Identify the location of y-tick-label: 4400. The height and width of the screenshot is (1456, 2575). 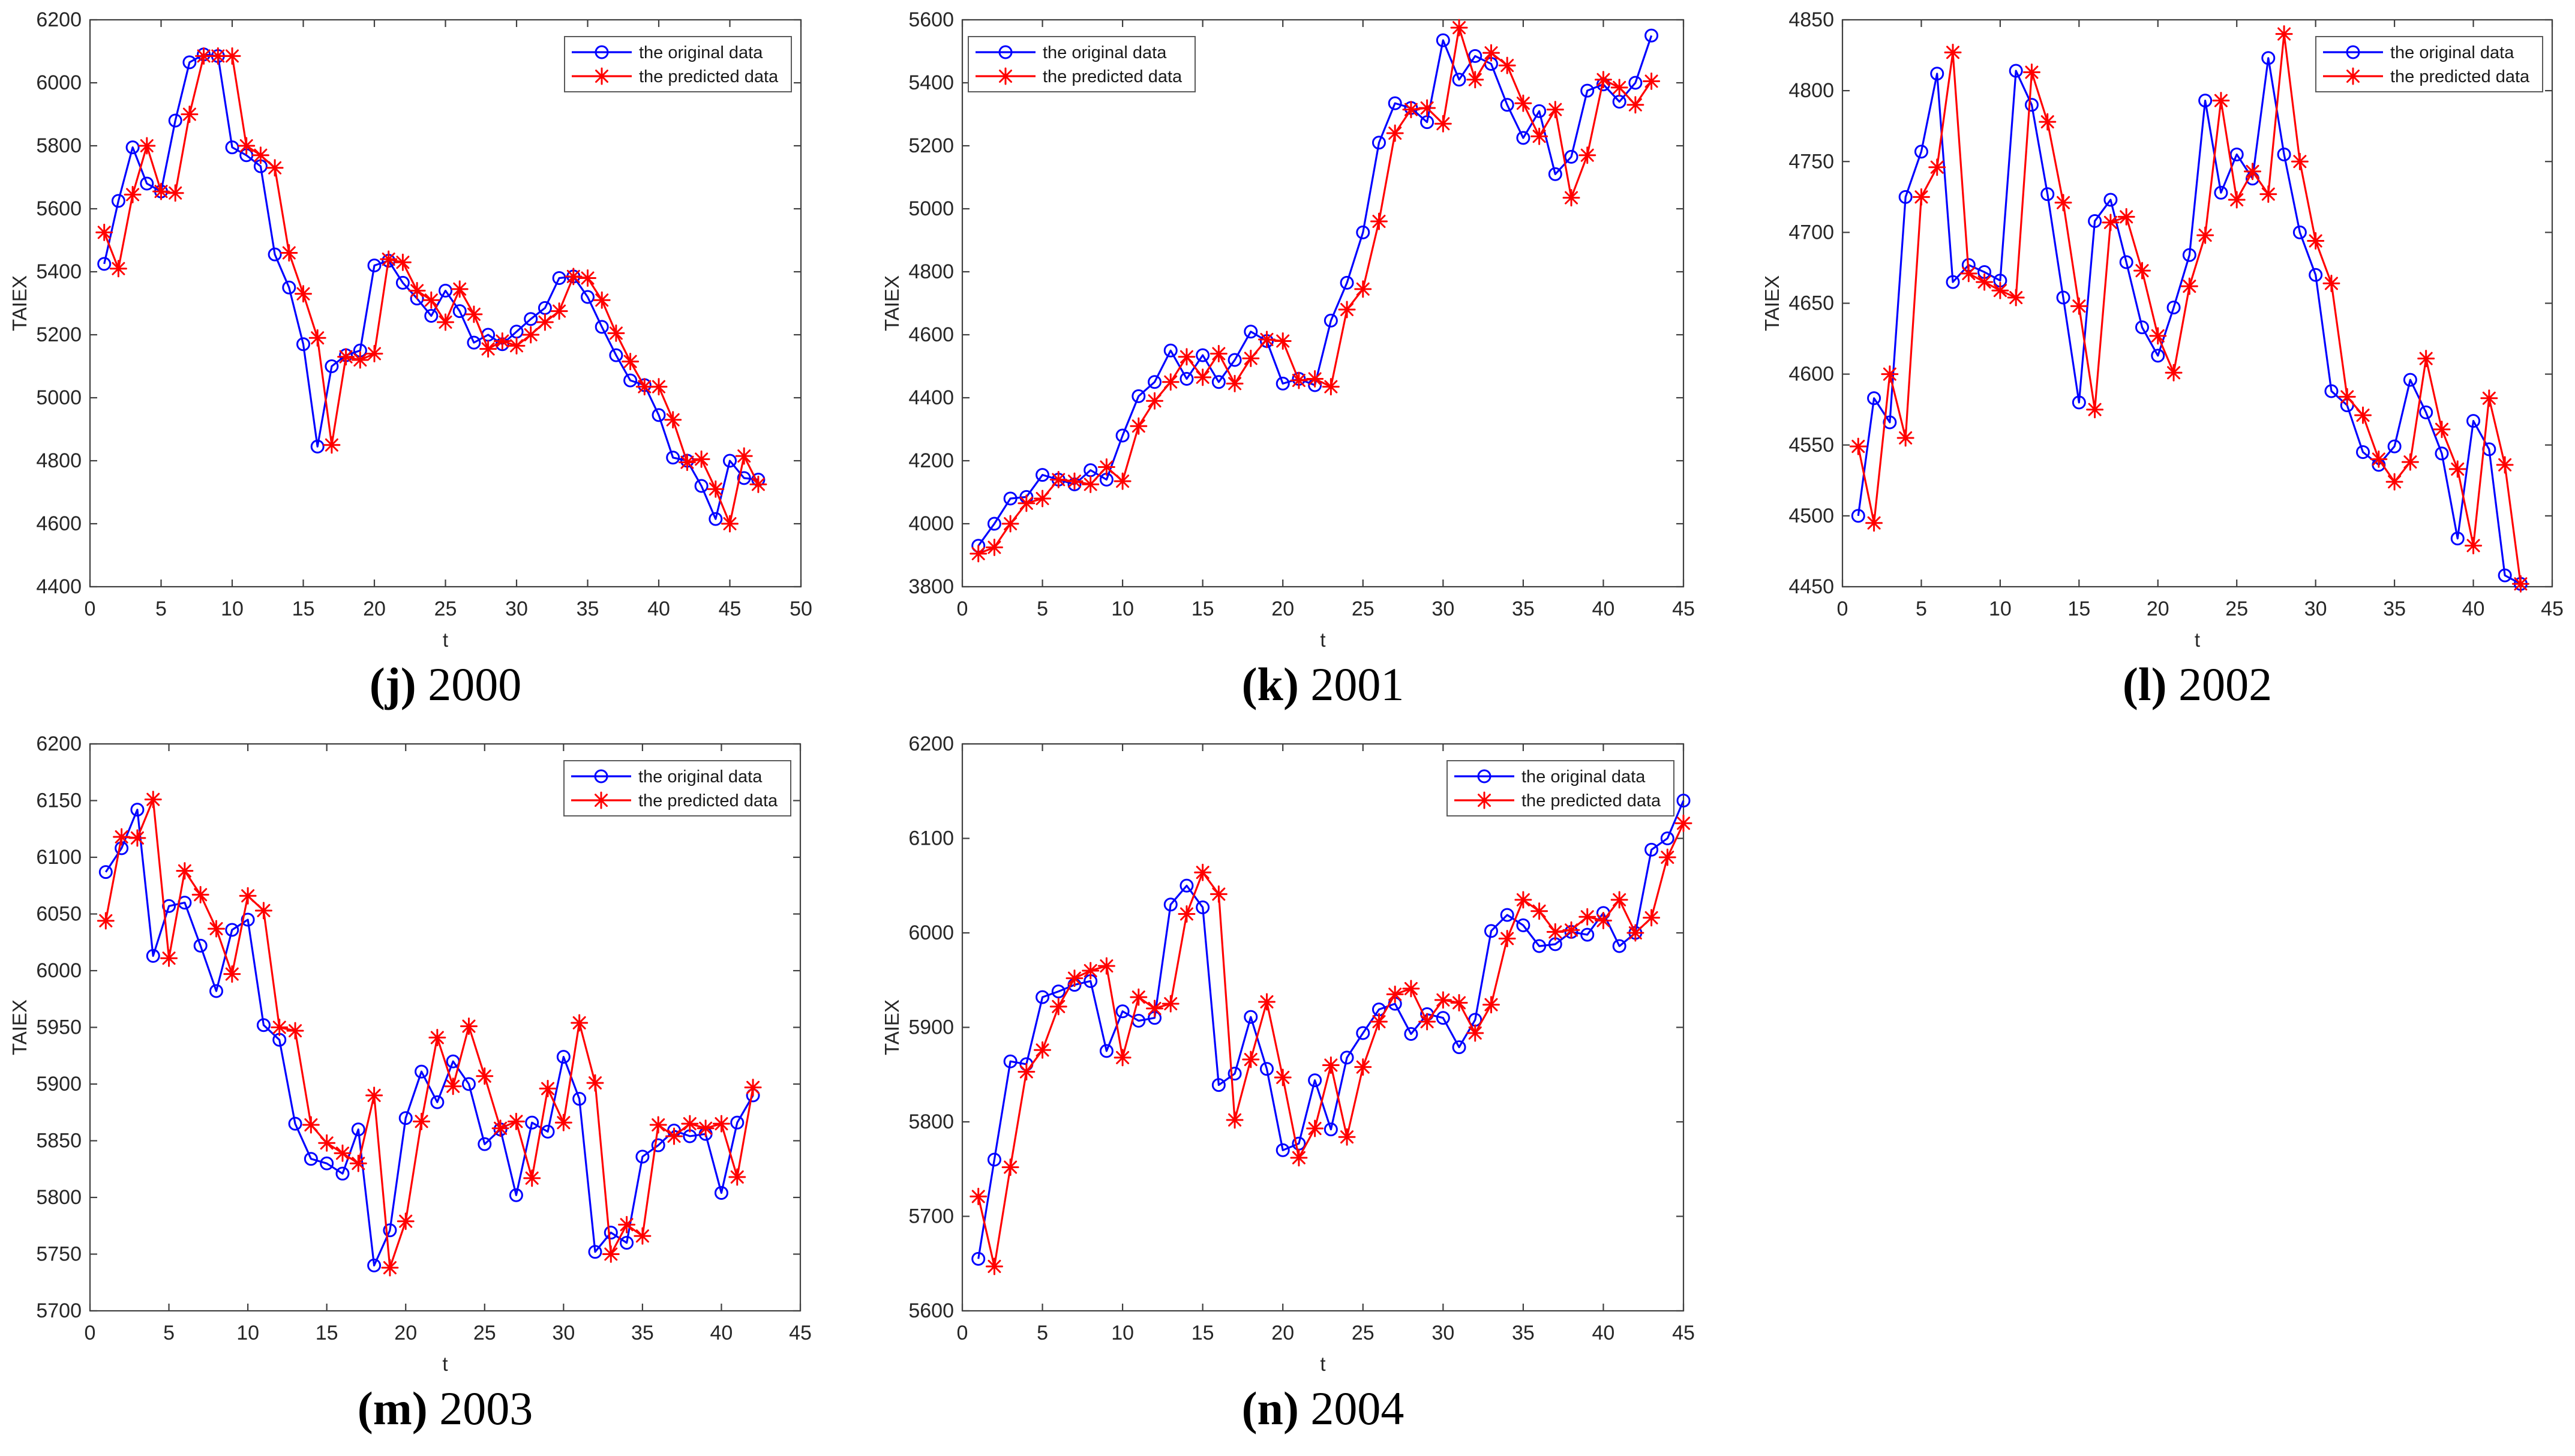
(931, 398).